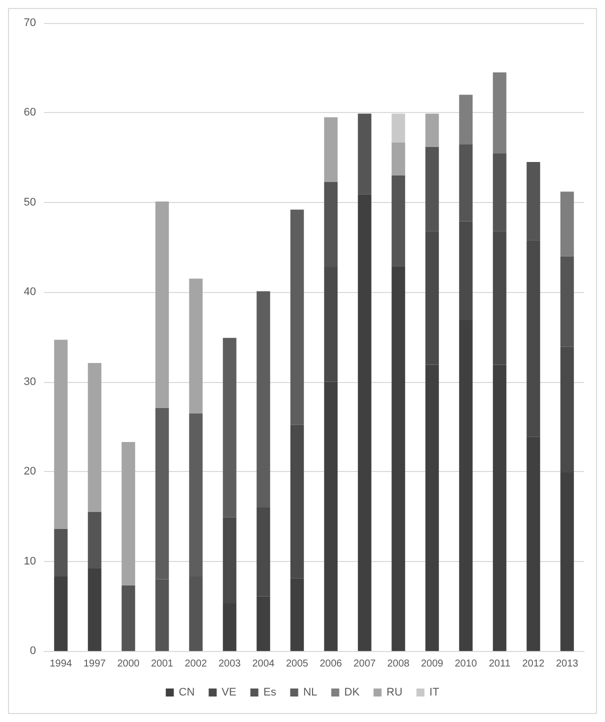 The image size is (605, 722). I want to click on x-tick-label: 2013, so click(567, 664).